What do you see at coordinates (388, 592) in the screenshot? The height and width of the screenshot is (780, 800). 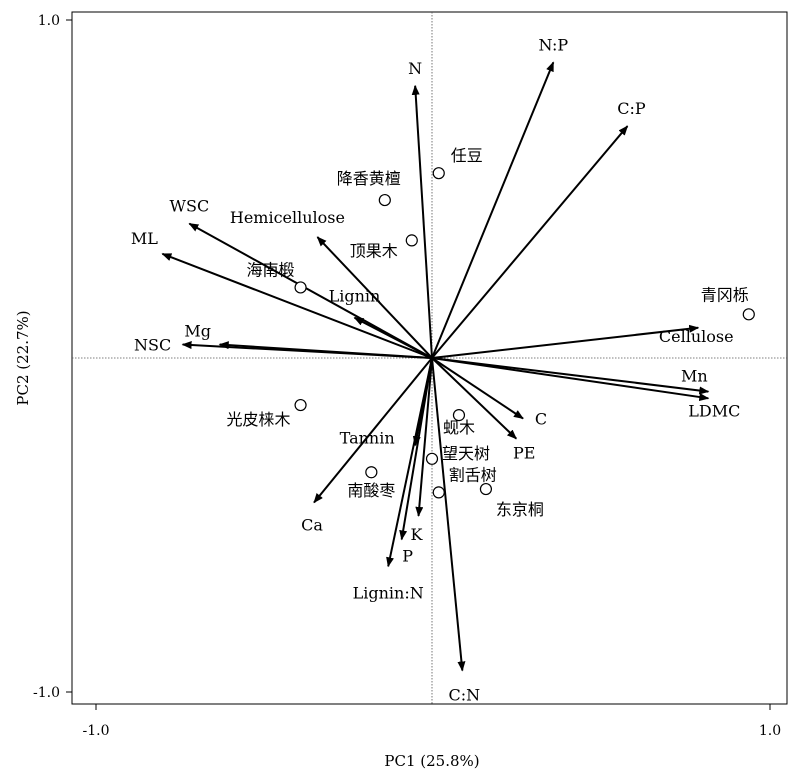 I see `vector-label-lignin-n: Lignin:N` at bounding box center [388, 592].